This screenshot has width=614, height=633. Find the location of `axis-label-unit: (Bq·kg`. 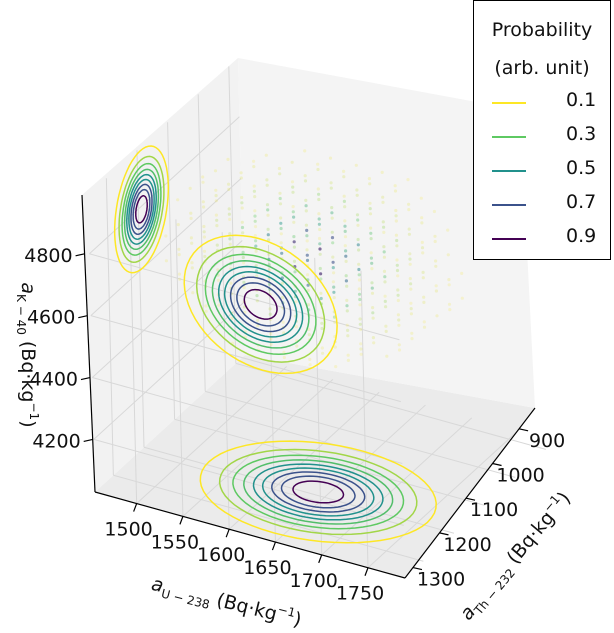

axis-label-unit: (Bq·kg is located at coordinates (243, 607).